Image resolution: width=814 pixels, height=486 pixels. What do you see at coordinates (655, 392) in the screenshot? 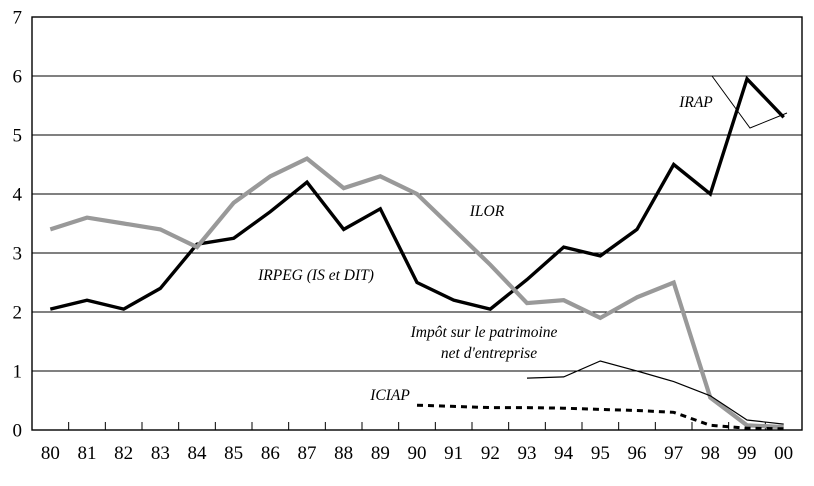
I see `series-line-impot-patrimoine` at bounding box center [655, 392].